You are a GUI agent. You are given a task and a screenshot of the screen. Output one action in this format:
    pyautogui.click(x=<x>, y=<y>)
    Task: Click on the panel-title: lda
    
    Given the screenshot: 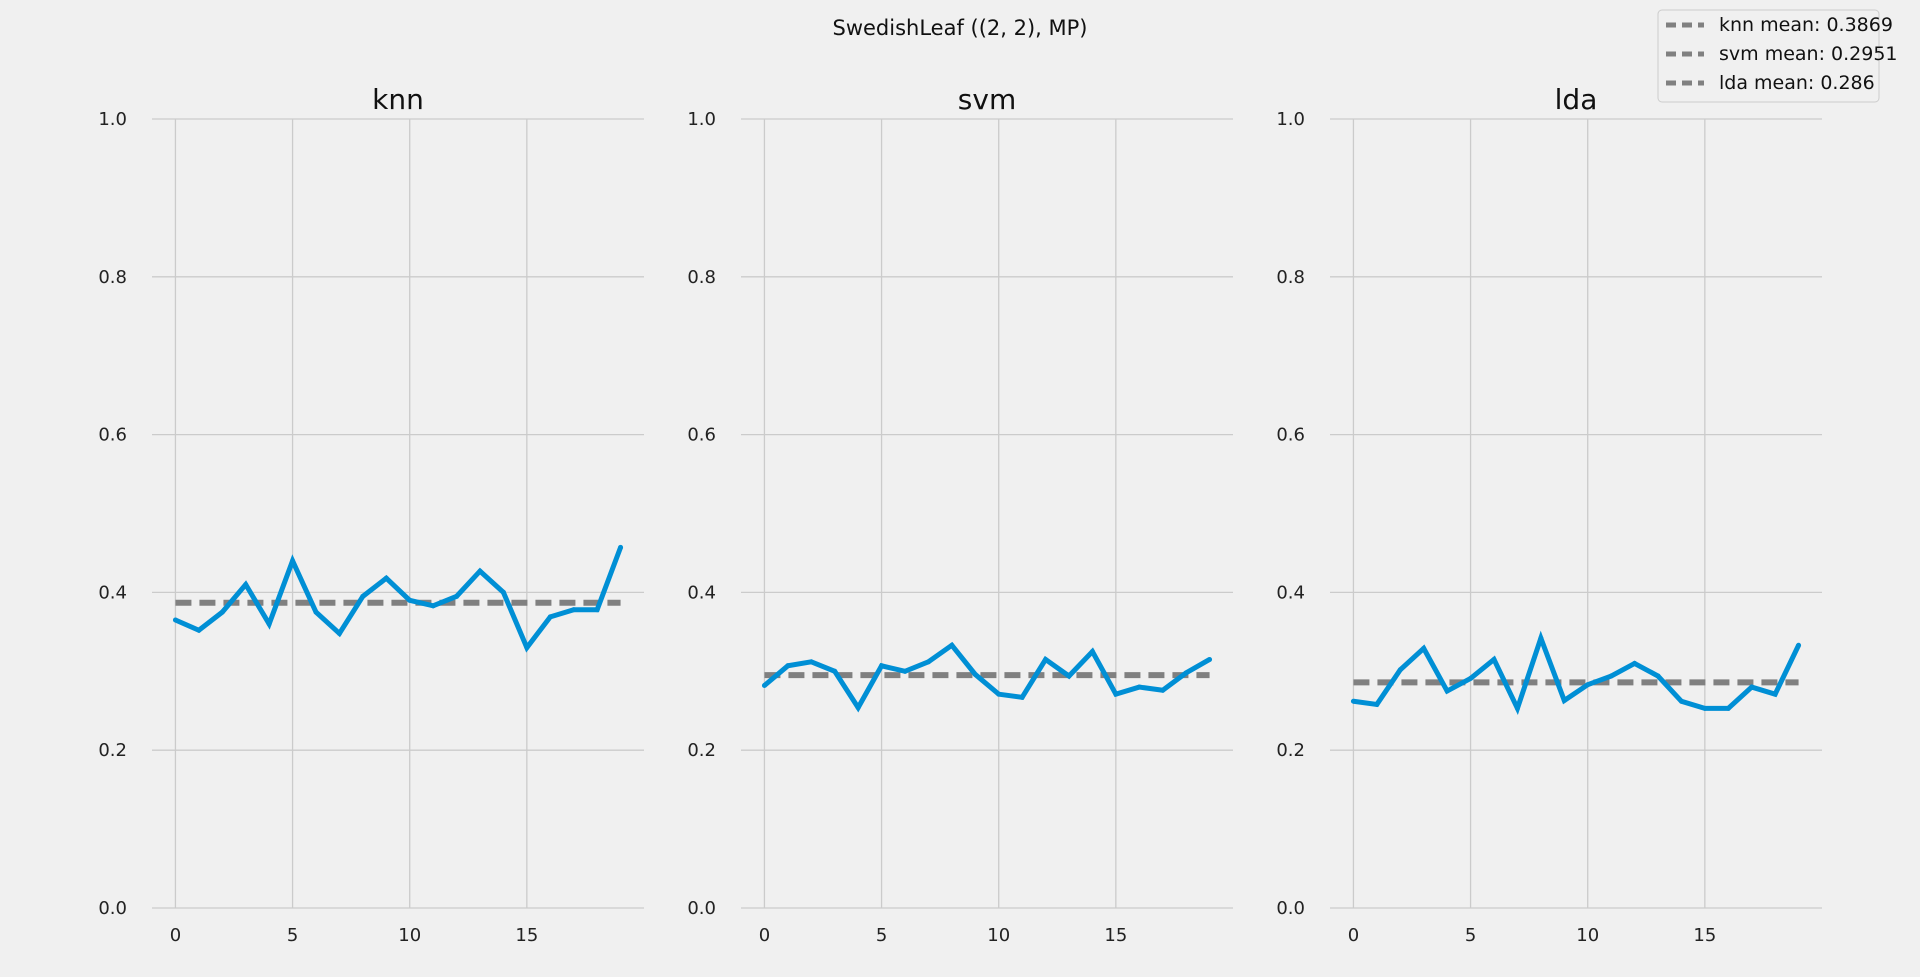 What is the action you would take?
    pyautogui.click(x=1576, y=99)
    